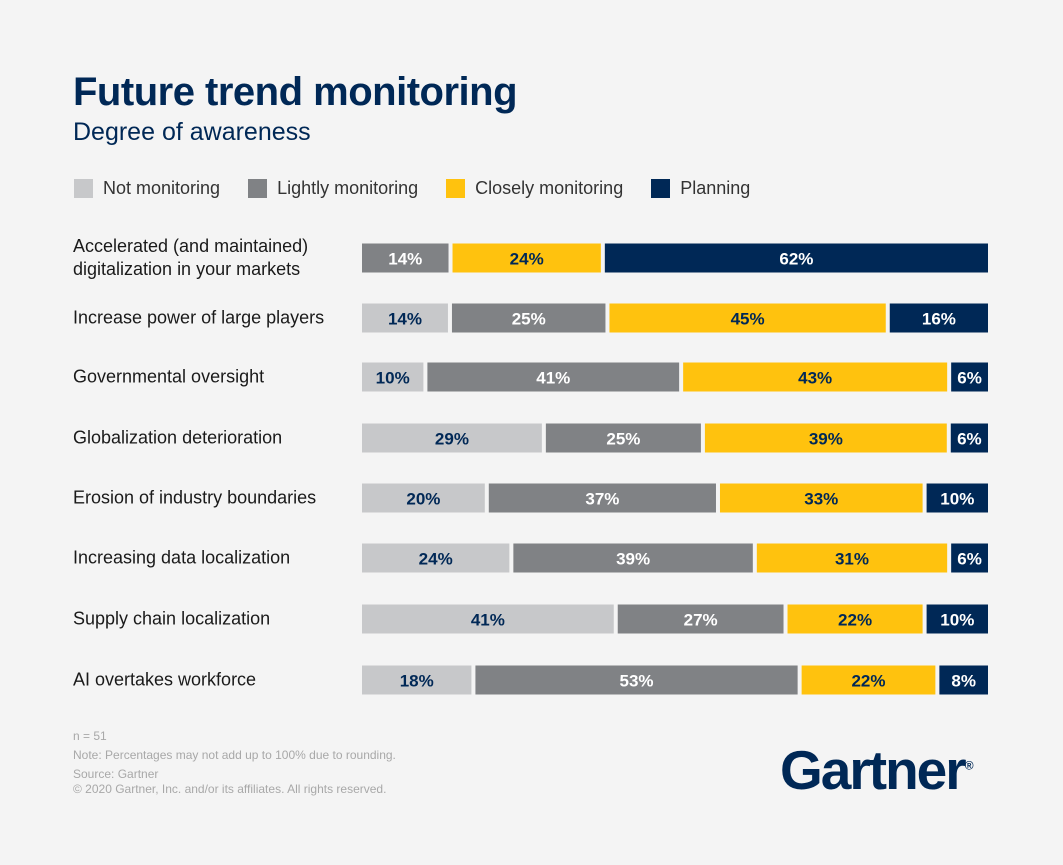 The width and height of the screenshot is (1063, 865). I want to click on category-label: Increase power of large players, so click(199, 317).